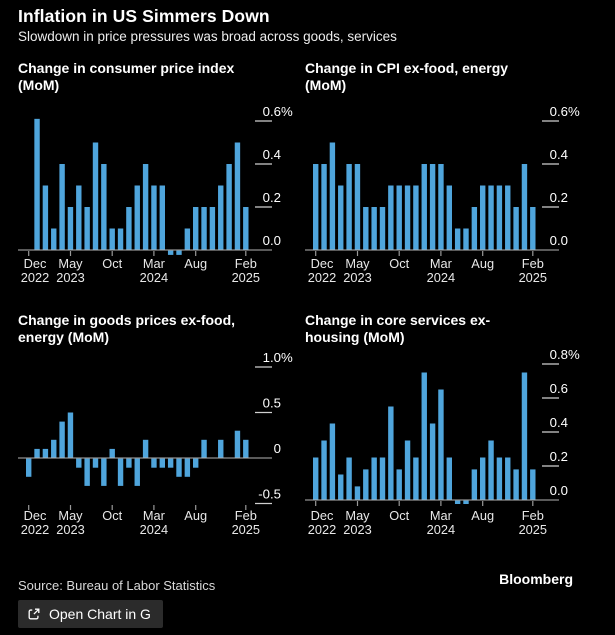 Image resolution: width=615 pixels, height=635 pixels. I want to click on page-title: Inflation in US Simmers Down, so click(144, 16).